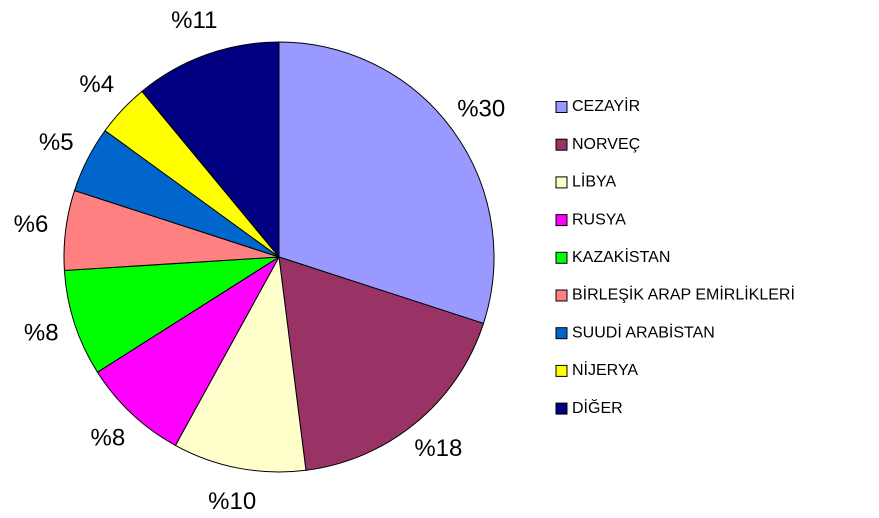  What do you see at coordinates (606, 144) in the screenshot?
I see `legend-label: NORVEÇ` at bounding box center [606, 144].